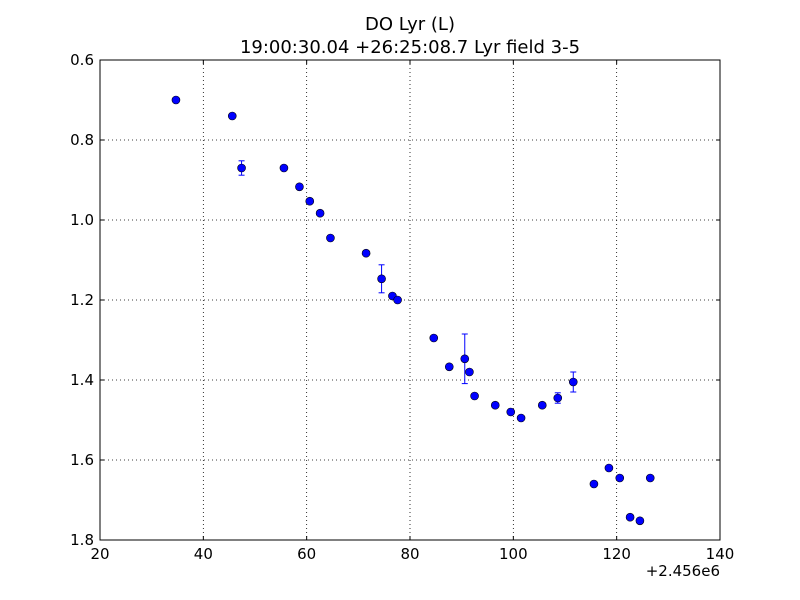 Image resolution: width=800 pixels, height=600 pixels. Describe the element at coordinates (410, 24) in the screenshot. I see `chart-title: DO Lyr (L)` at that location.